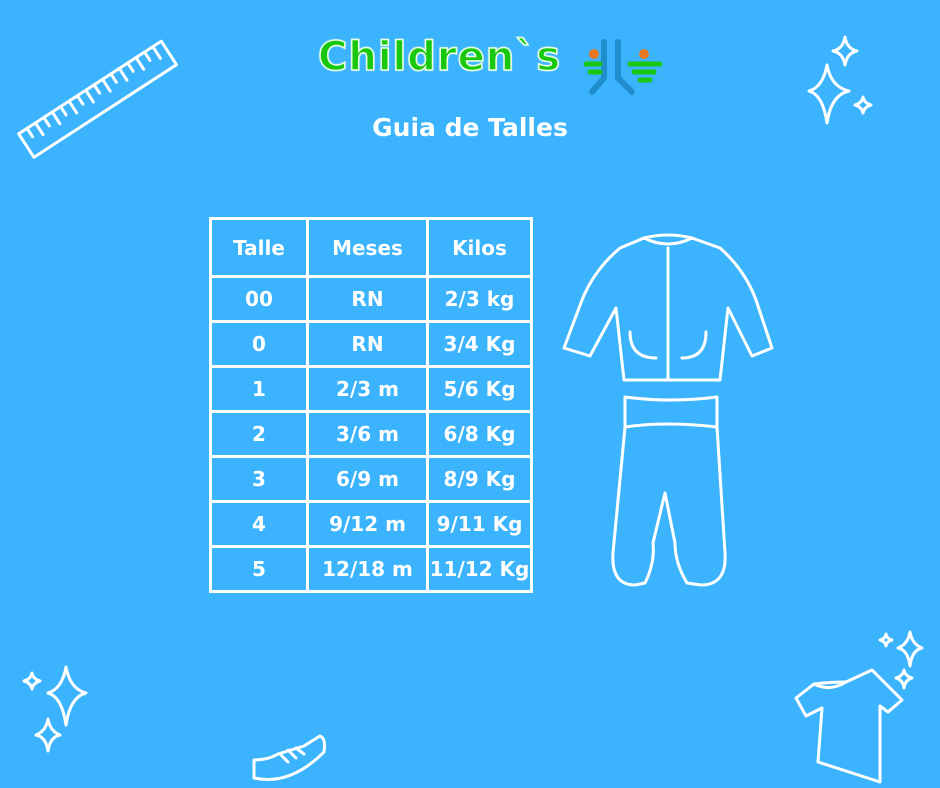  What do you see at coordinates (479, 479) in the screenshot?
I see `cell-kilos: 8/9 Kg` at bounding box center [479, 479].